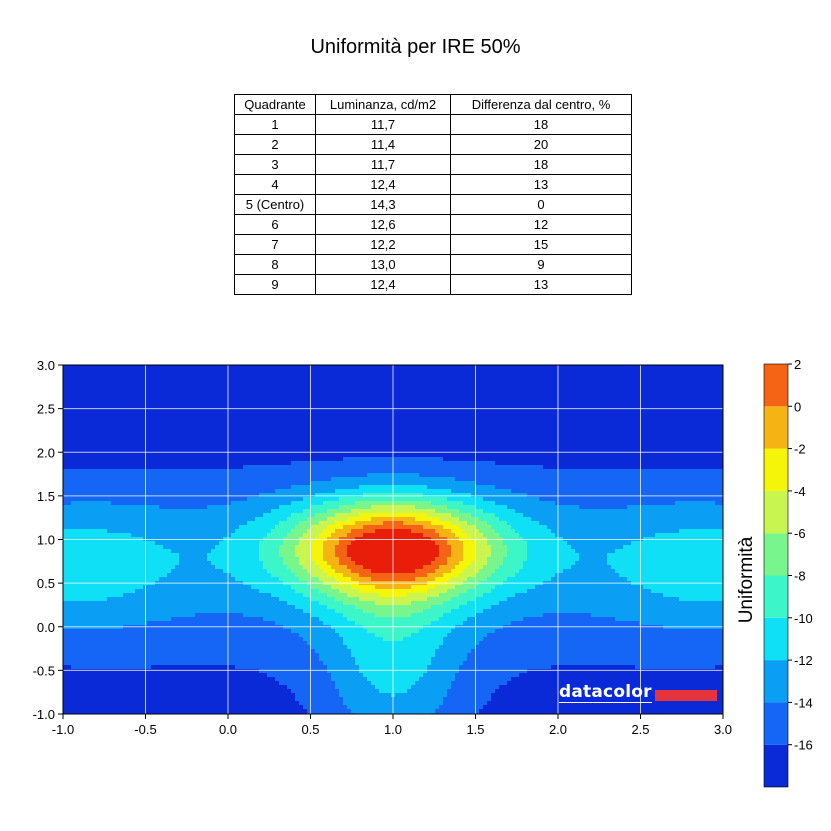 This screenshot has width=831, height=831. Describe the element at coordinates (275, 184) in the screenshot. I see `table-cell: 4` at that location.